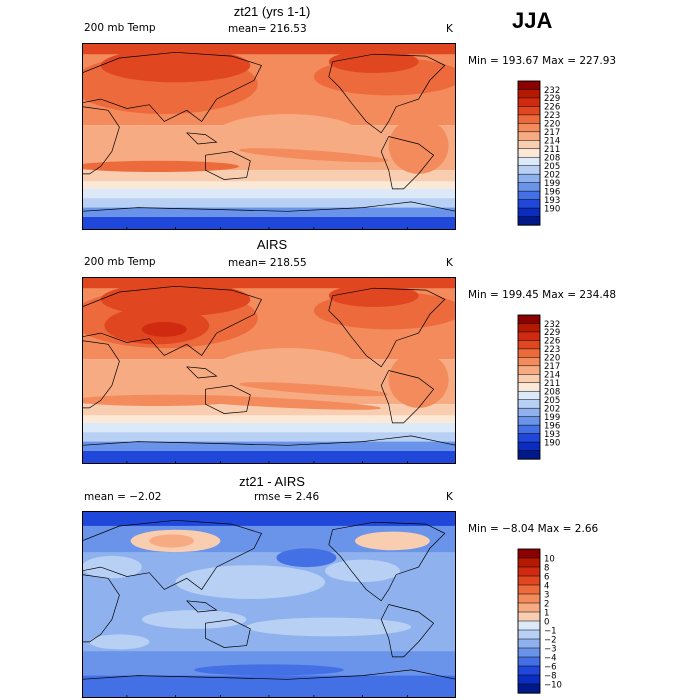  I want to click on panel-1-title: zt21 (yrs 1-1), so click(272, 11).